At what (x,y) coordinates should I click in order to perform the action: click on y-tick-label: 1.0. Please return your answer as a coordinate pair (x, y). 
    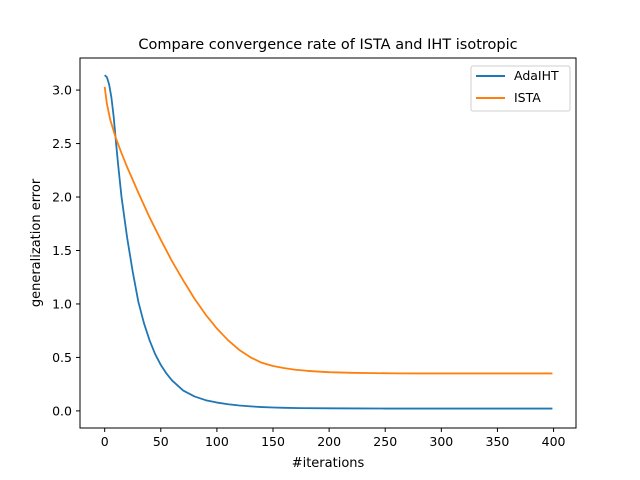
    Looking at the image, I should click on (62, 303).